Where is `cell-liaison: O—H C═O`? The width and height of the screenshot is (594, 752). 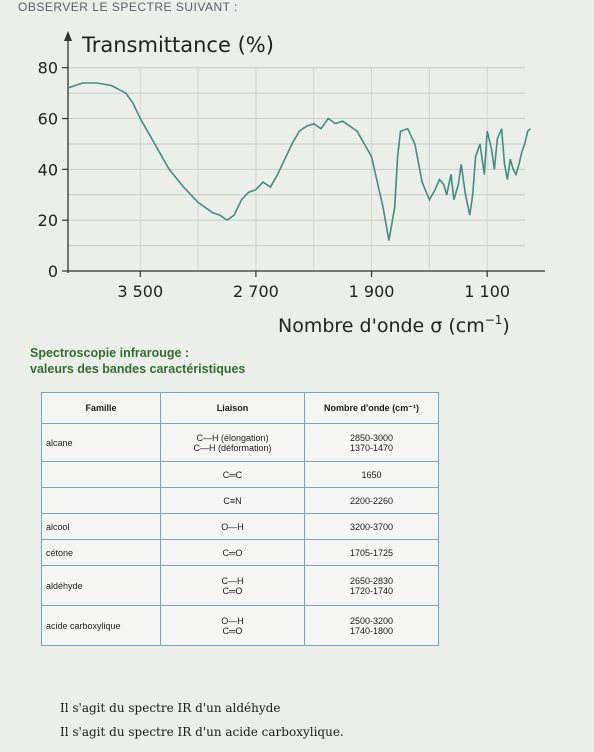 cell-liaison: O—H C═O is located at coordinates (232, 625).